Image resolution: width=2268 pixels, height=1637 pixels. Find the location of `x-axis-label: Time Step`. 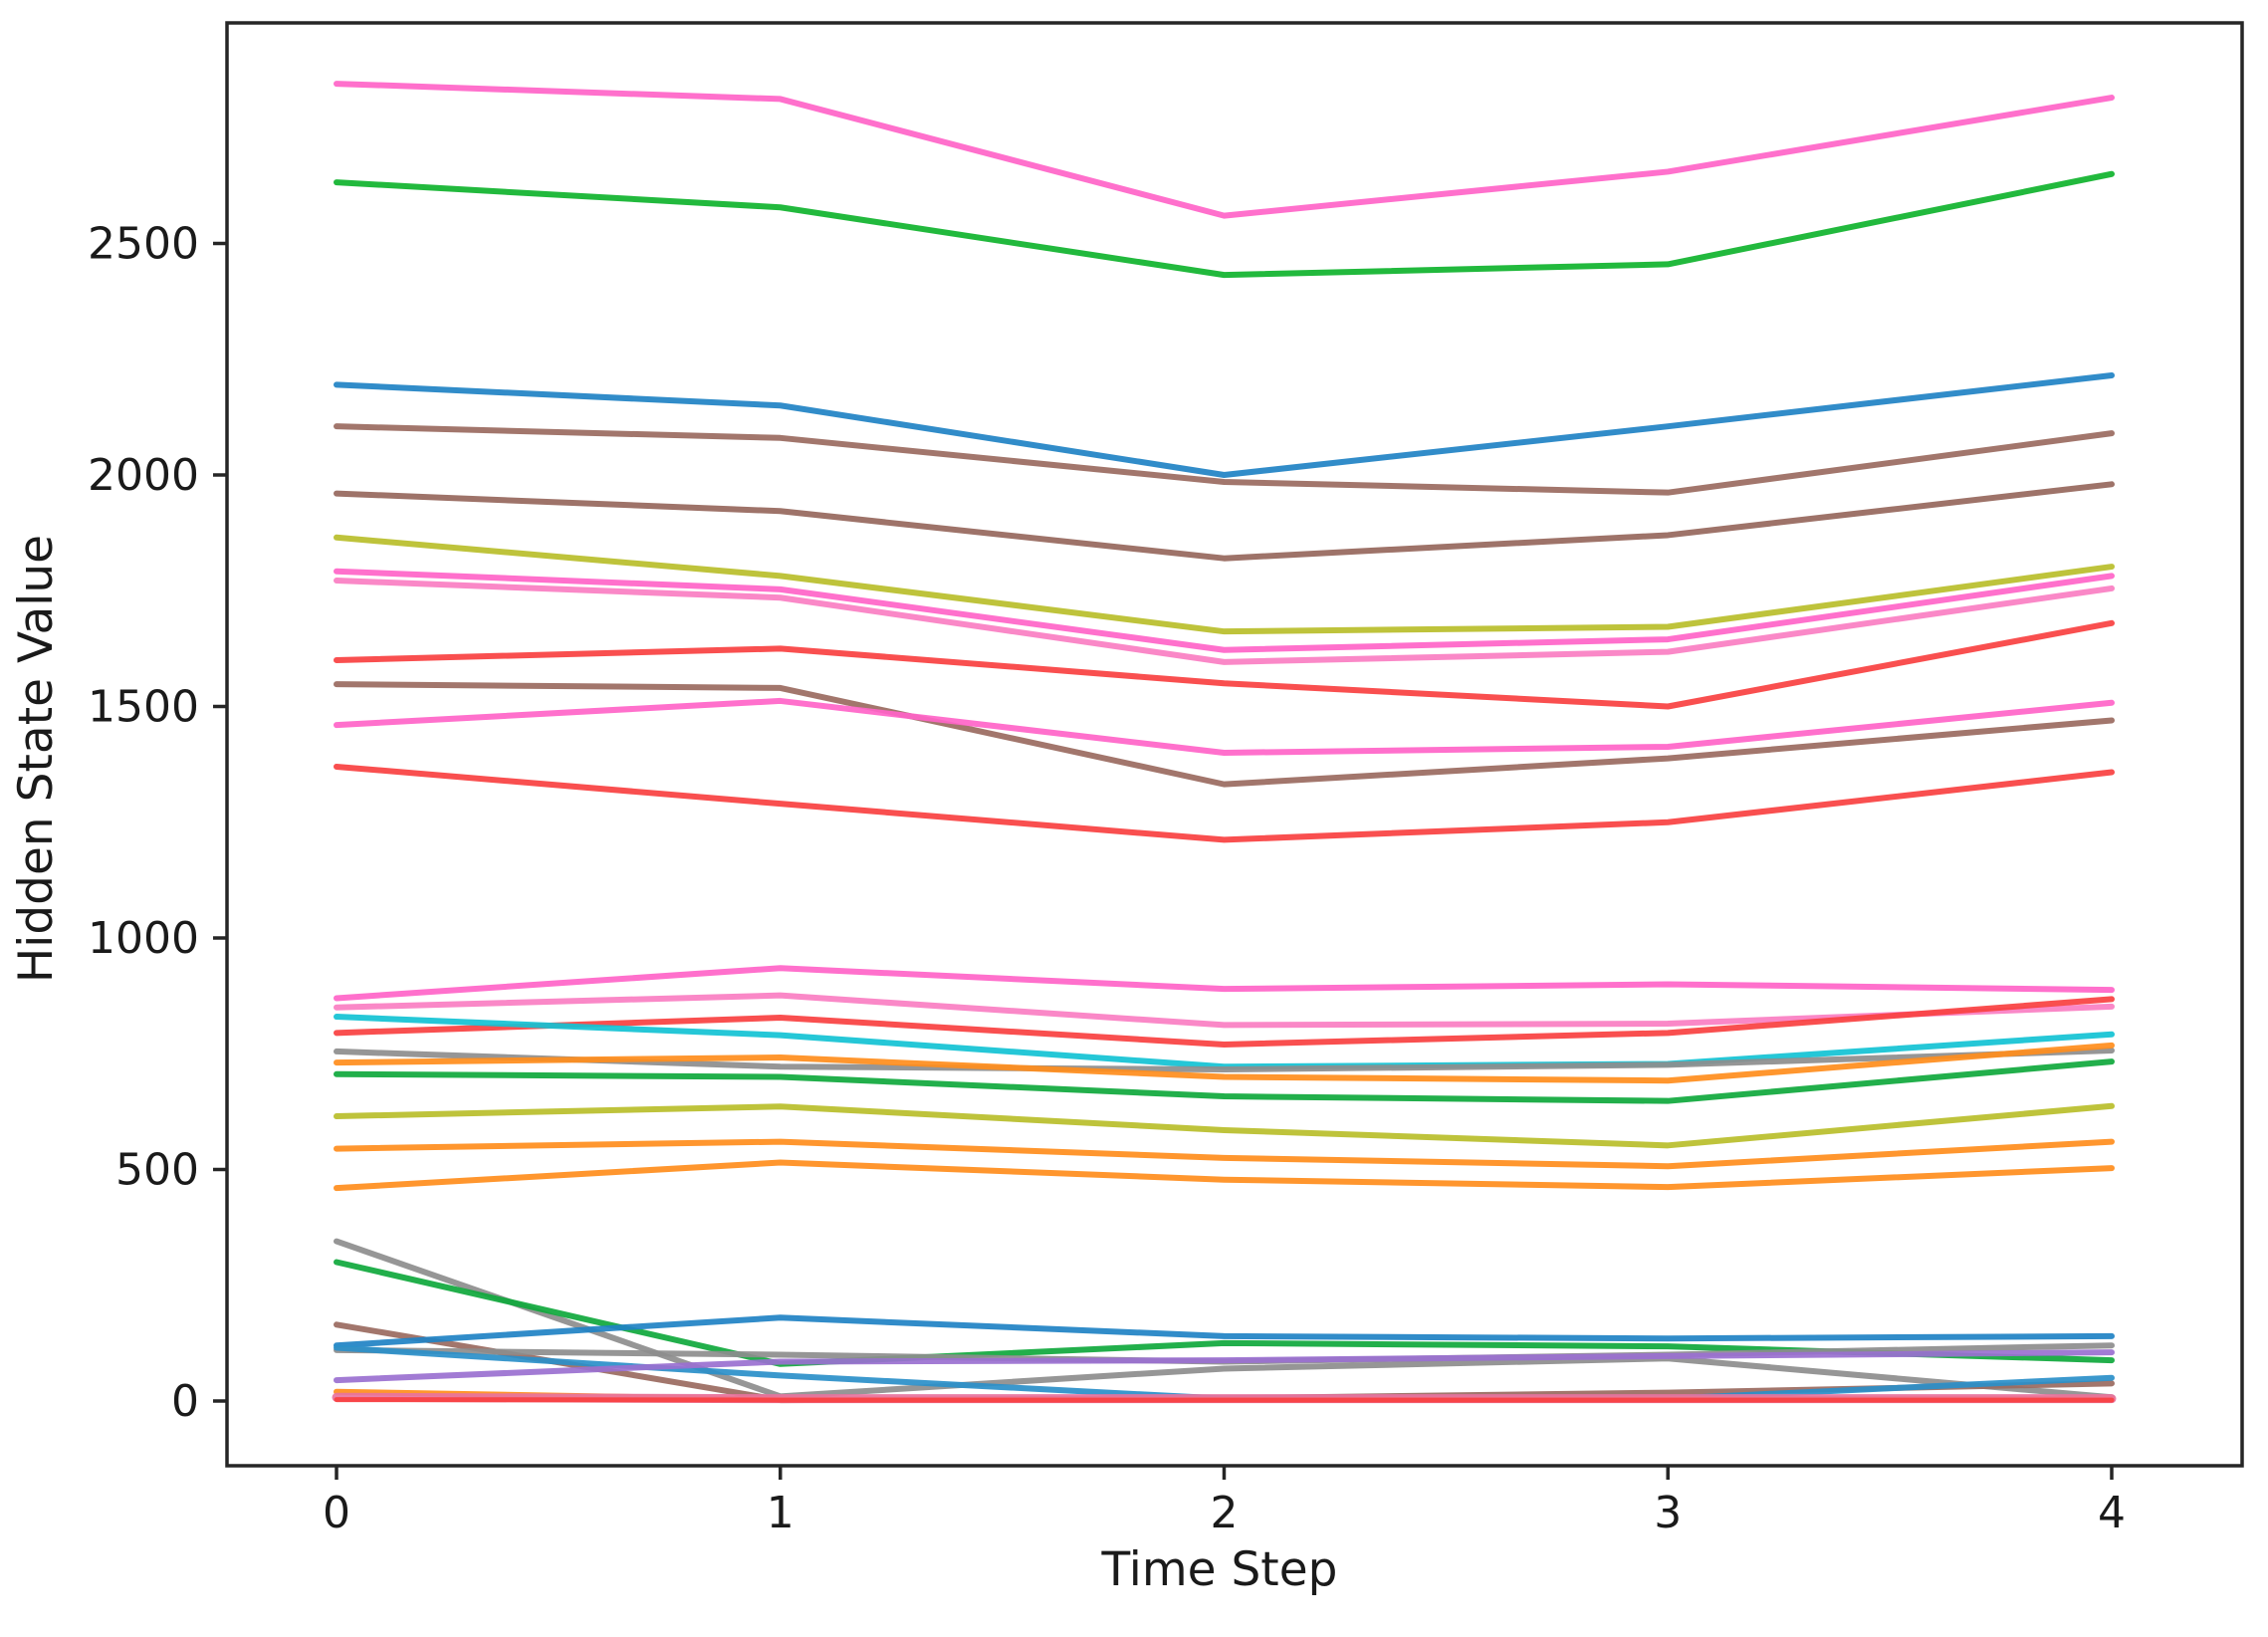

x-axis-label: Time Step is located at coordinates (1220, 1569).